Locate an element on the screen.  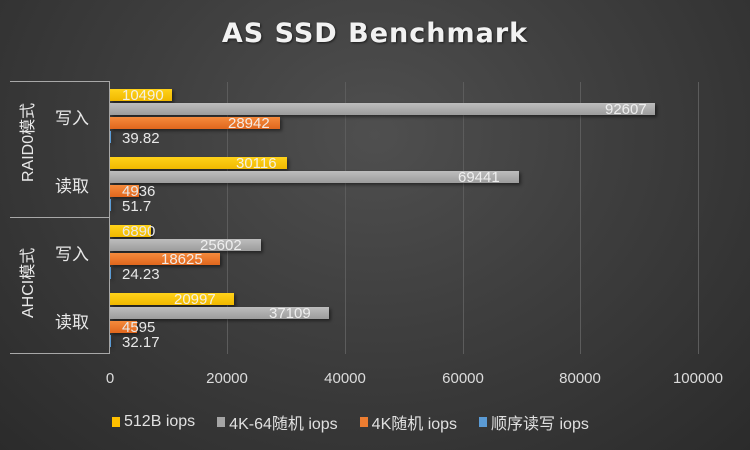
chart-title: AS SSD Benchmark is located at coordinates (375, 33).